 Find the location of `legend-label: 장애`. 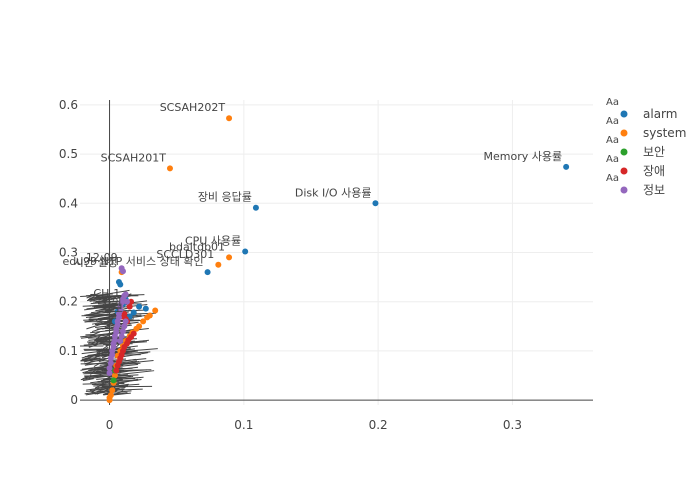

legend-label: 장애 is located at coordinates (654, 171).